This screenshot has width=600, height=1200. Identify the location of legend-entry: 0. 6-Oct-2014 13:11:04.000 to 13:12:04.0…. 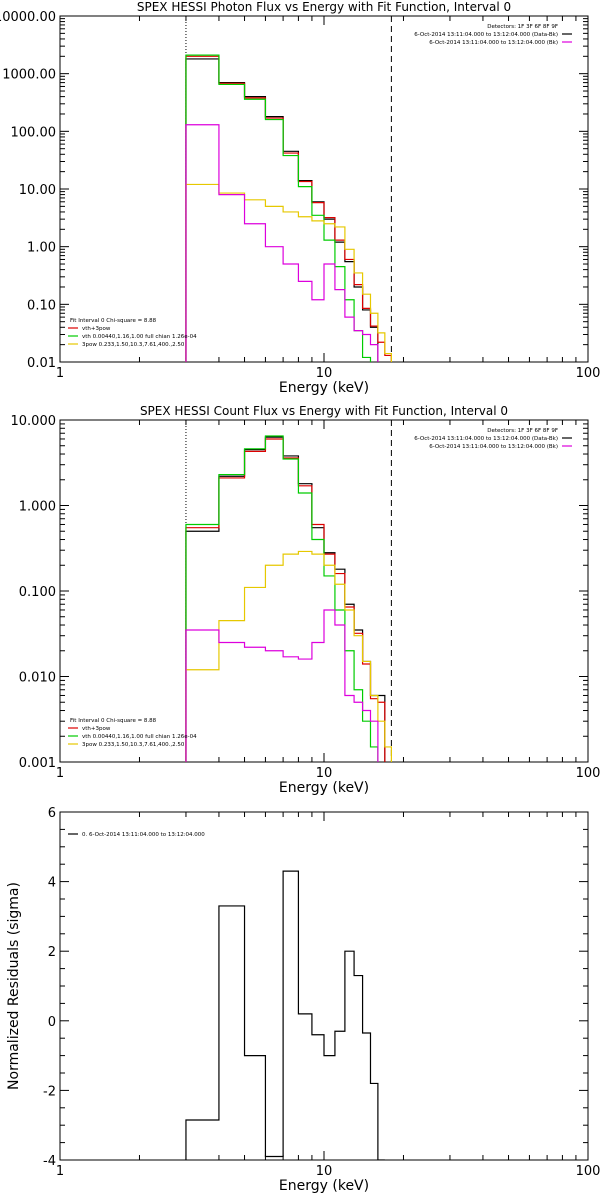
(143, 835).